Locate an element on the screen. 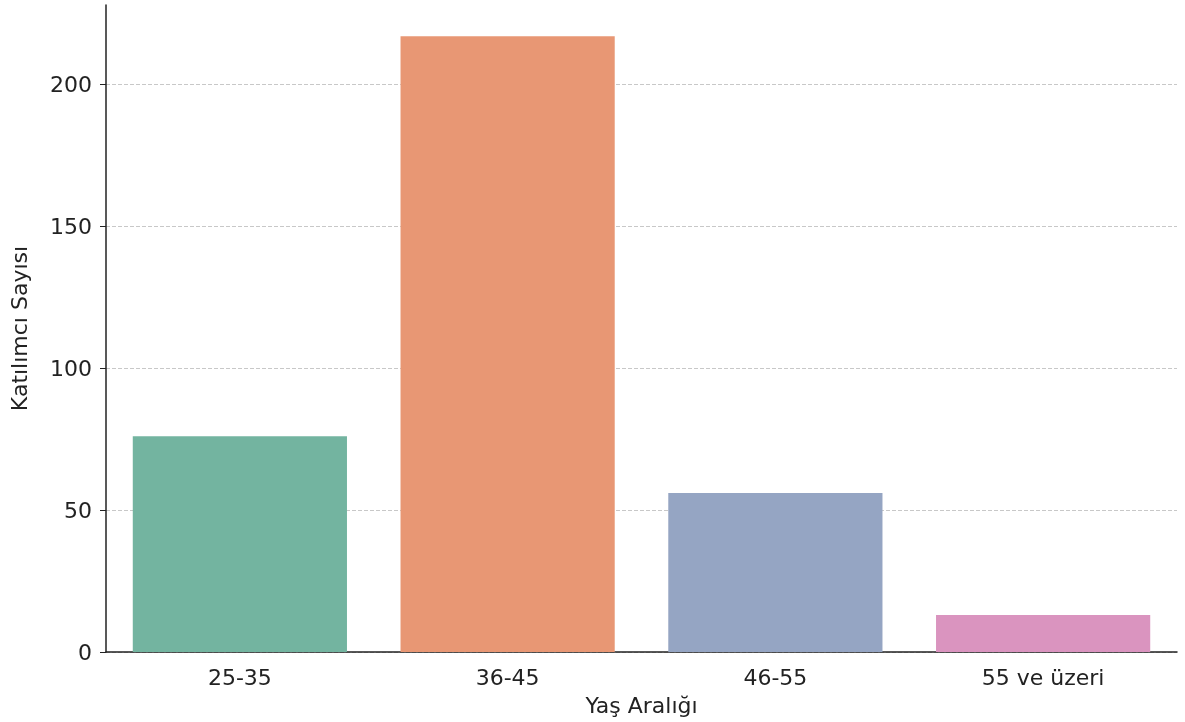  y-tick-label: 150 is located at coordinates (71, 226).